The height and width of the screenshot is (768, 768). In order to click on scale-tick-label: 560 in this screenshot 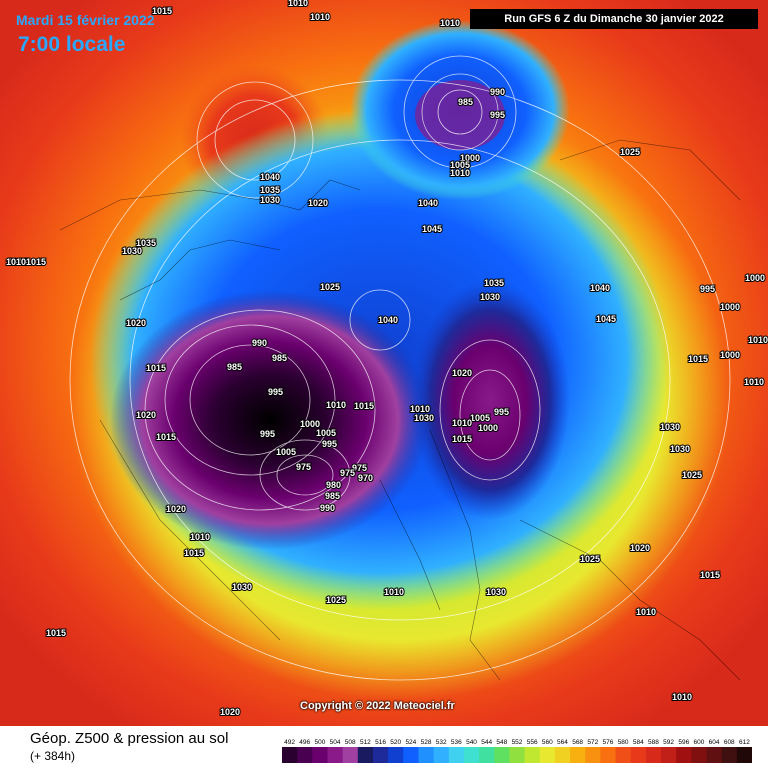, I will do `click(547, 742)`.